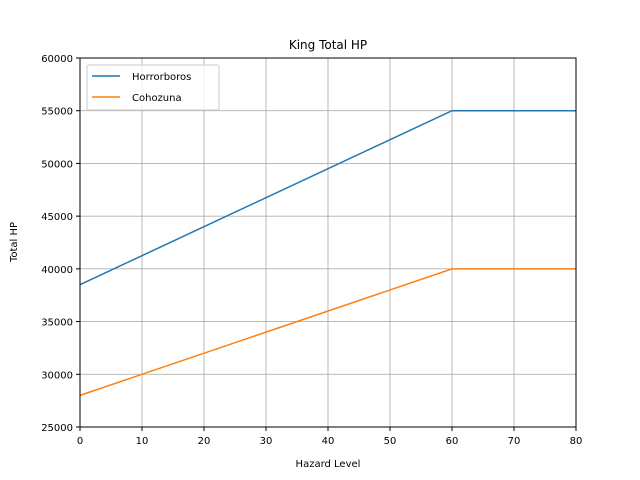 The image size is (640, 480). What do you see at coordinates (204, 441) in the screenshot?
I see `x-tick-label: 20` at bounding box center [204, 441].